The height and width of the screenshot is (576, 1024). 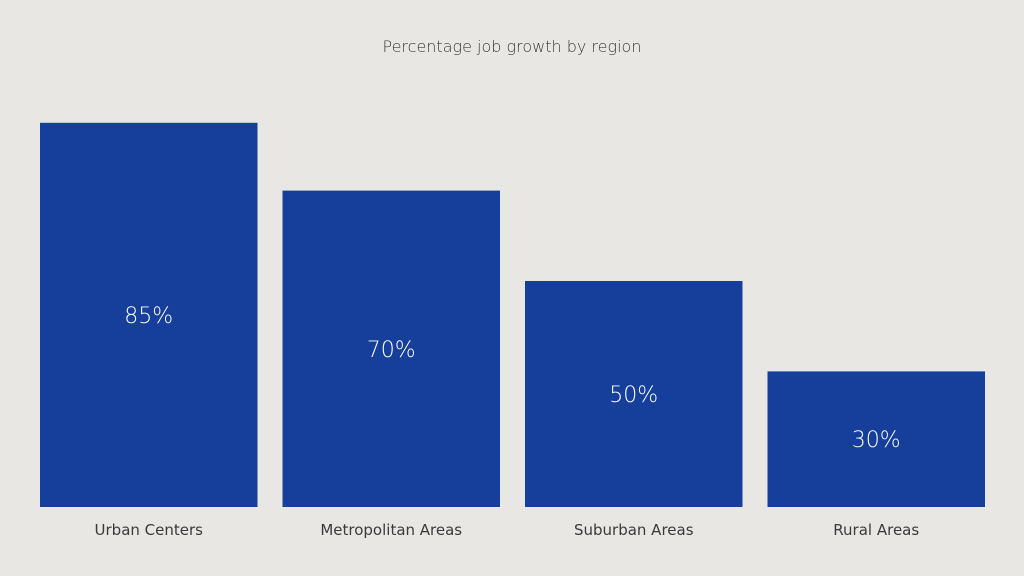 I want to click on category-label-urban-centers: Urban Centers, so click(x=149, y=530).